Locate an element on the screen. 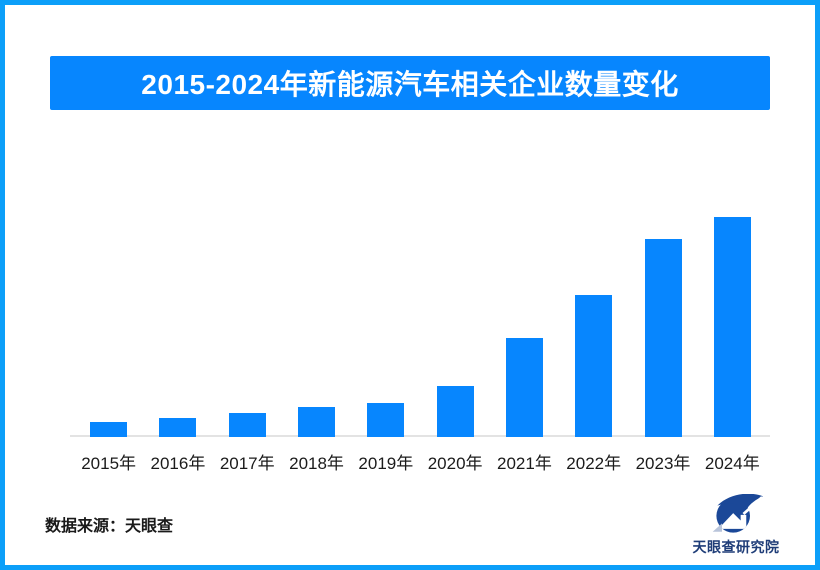 This screenshot has width=820, height=570. x-tick-label: 2016年 is located at coordinates (178, 463).